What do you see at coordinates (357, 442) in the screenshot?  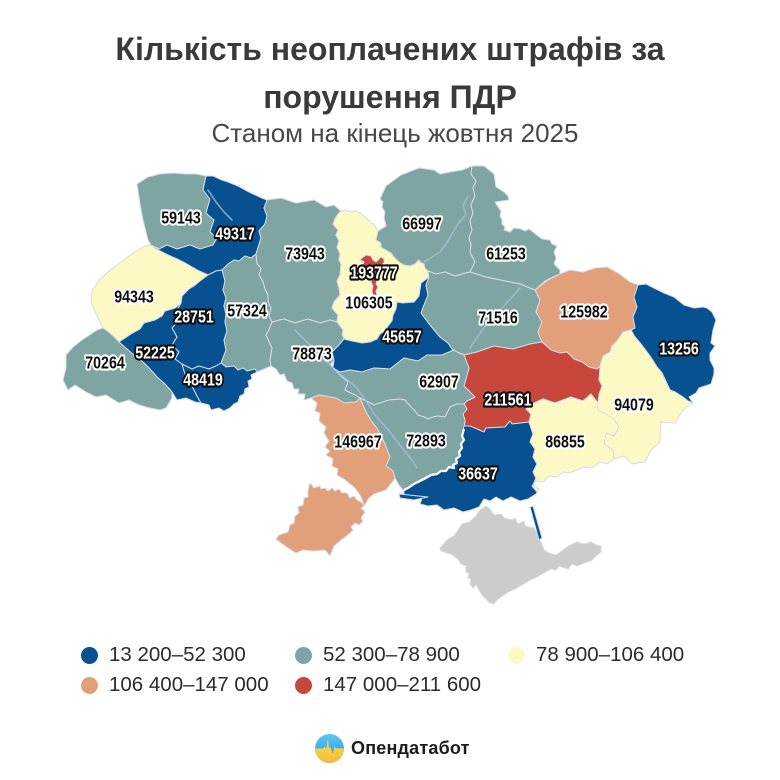 I see `svg-text: 146967` at bounding box center [357, 442].